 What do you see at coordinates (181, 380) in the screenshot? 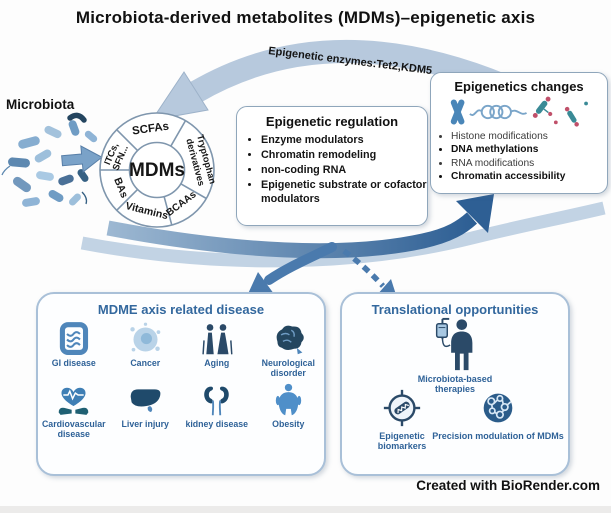
I see `disease-grid: GI disease Cancer` at bounding box center [181, 380].